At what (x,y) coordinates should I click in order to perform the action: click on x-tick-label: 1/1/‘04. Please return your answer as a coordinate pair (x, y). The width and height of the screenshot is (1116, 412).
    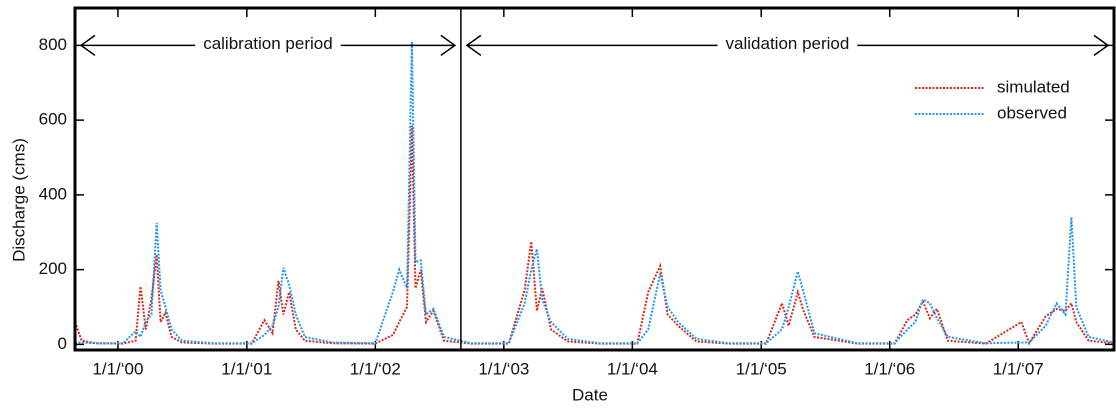
    Looking at the image, I should click on (632, 368).